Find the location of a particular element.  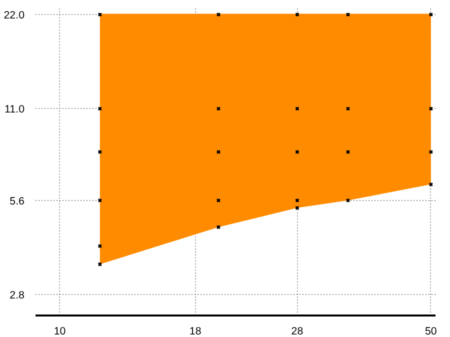

y-tick-label: 5.6 is located at coordinates (17, 201).